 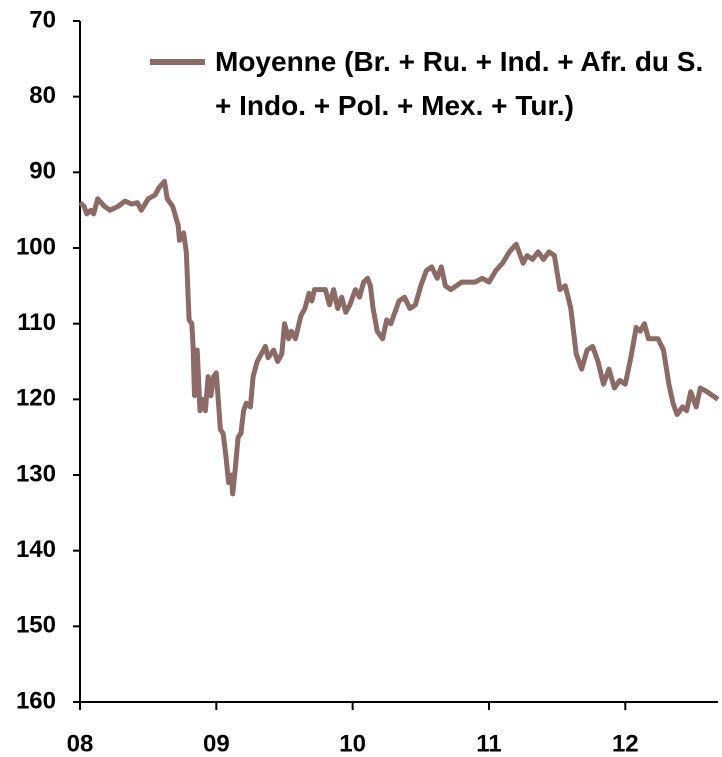 I want to click on y-tick-label: 160, so click(x=36, y=700).